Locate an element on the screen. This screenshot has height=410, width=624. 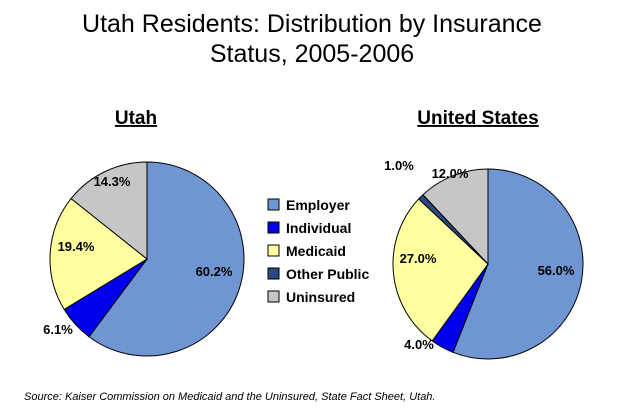
legend-label-individual: Individual is located at coordinates (318, 228).